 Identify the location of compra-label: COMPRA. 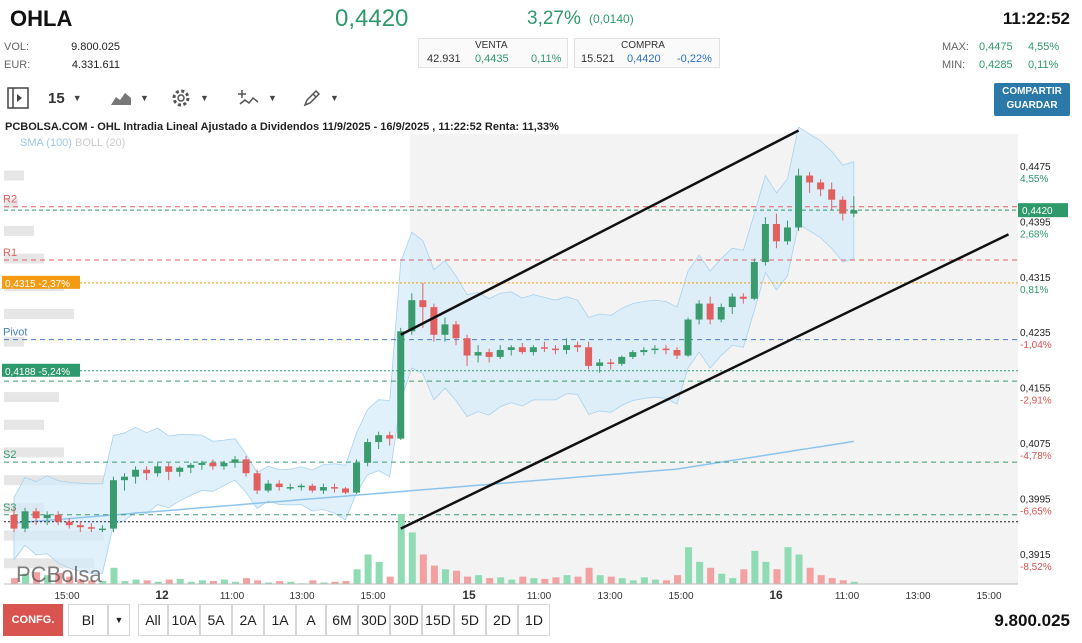
(643, 45).